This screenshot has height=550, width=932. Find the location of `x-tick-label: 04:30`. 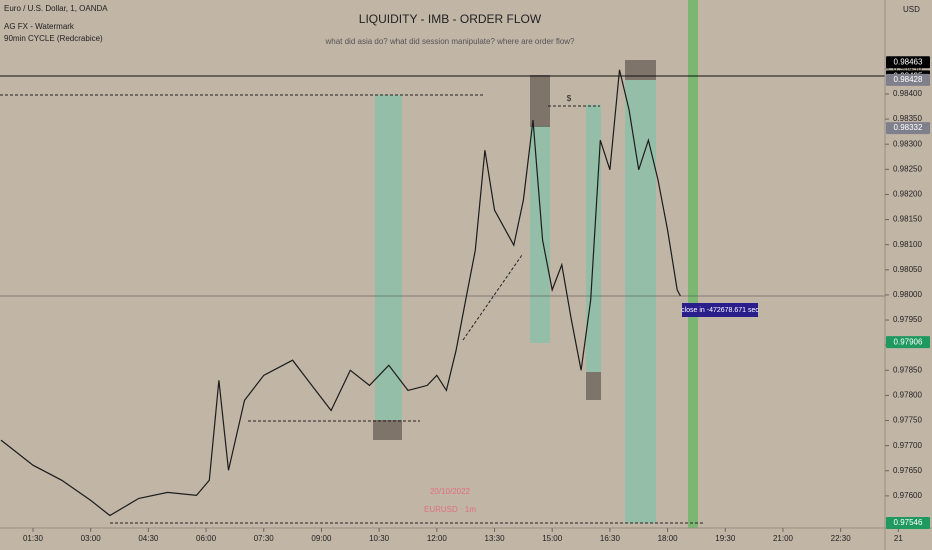

x-tick-label: 04:30 is located at coordinates (148, 538).